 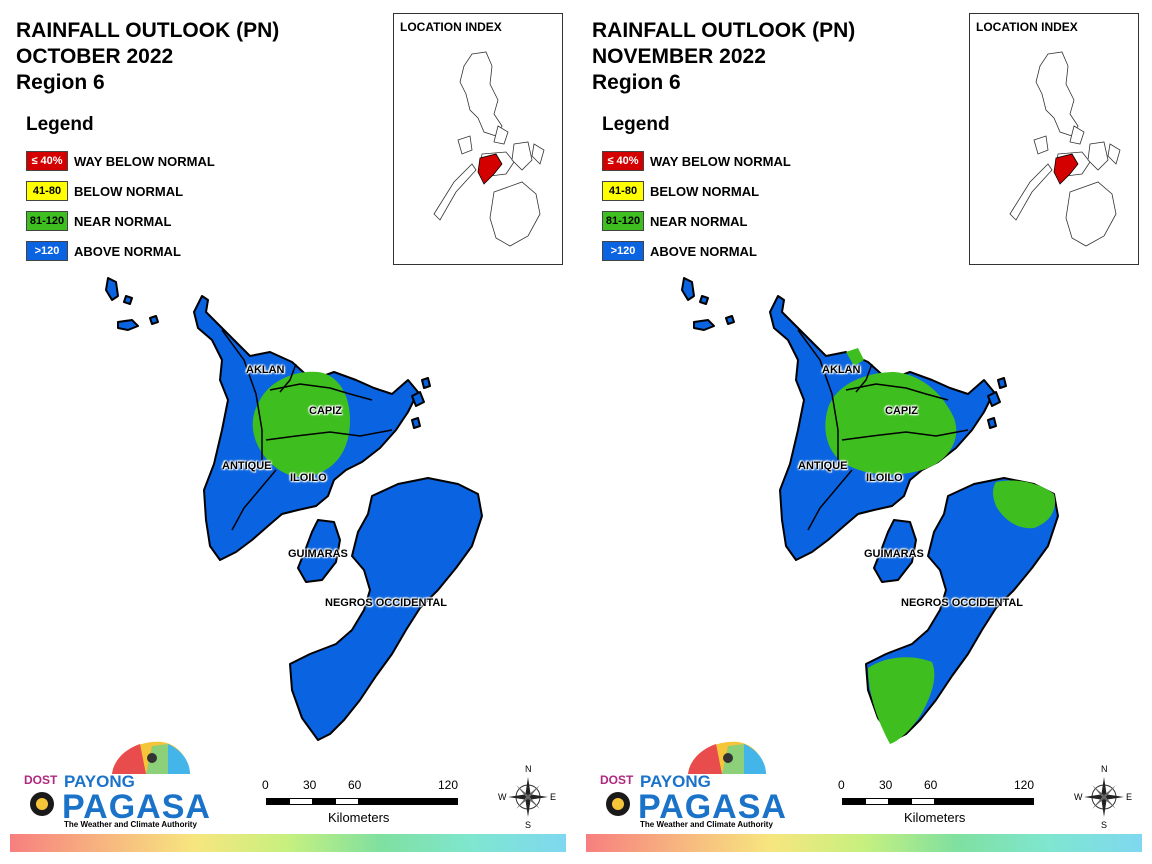 What do you see at coordinates (47, 251) in the screenshot?
I see `legend-swatch: >120` at bounding box center [47, 251].